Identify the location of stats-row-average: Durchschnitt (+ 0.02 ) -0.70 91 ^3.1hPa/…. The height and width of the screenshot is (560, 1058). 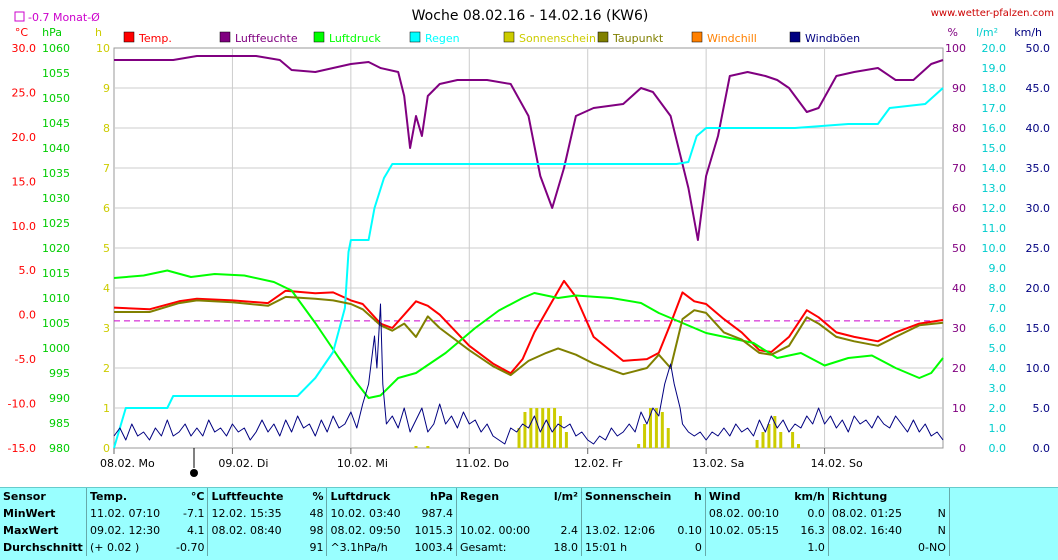
(529, 547).